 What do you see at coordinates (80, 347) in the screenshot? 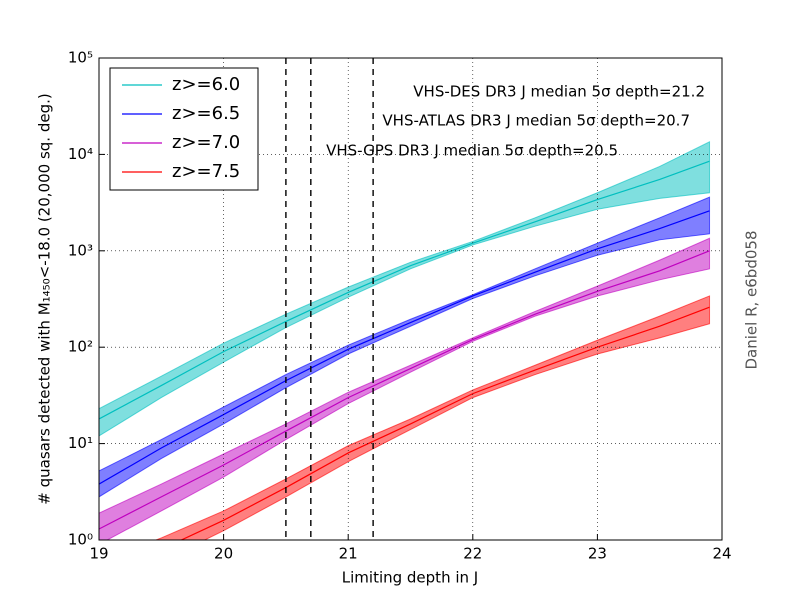
I see `y-tick-label: 10²` at bounding box center [80, 347].